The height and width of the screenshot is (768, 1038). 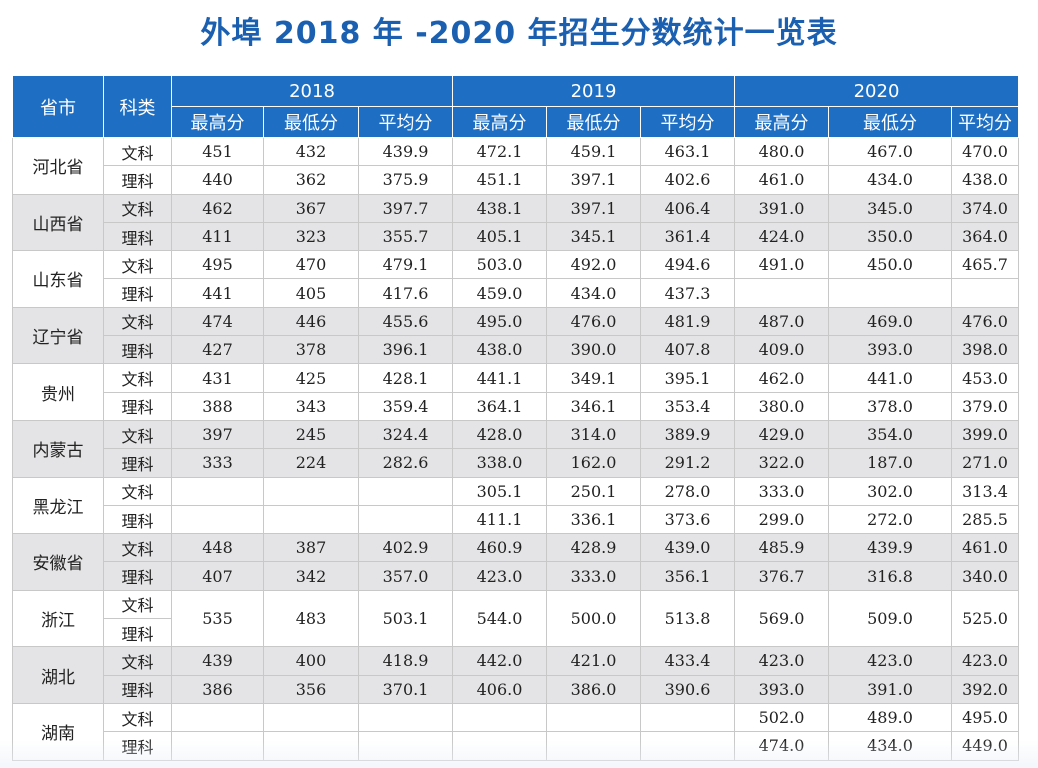 What do you see at coordinates (499, 463) in the screenshot?
I see `score-cell: 338.0` at bounding box center [499, 463].